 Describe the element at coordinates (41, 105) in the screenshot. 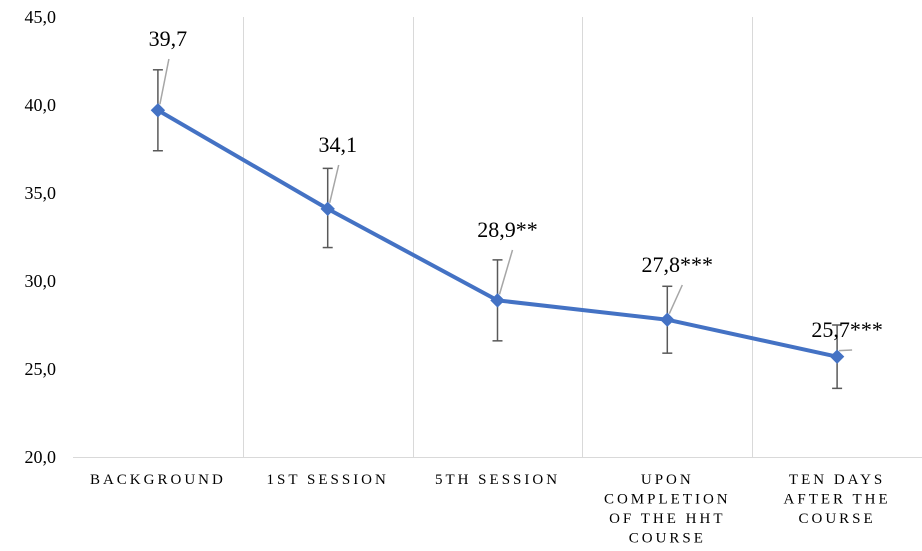

I see `y-tick-label: 40,0` at that location.